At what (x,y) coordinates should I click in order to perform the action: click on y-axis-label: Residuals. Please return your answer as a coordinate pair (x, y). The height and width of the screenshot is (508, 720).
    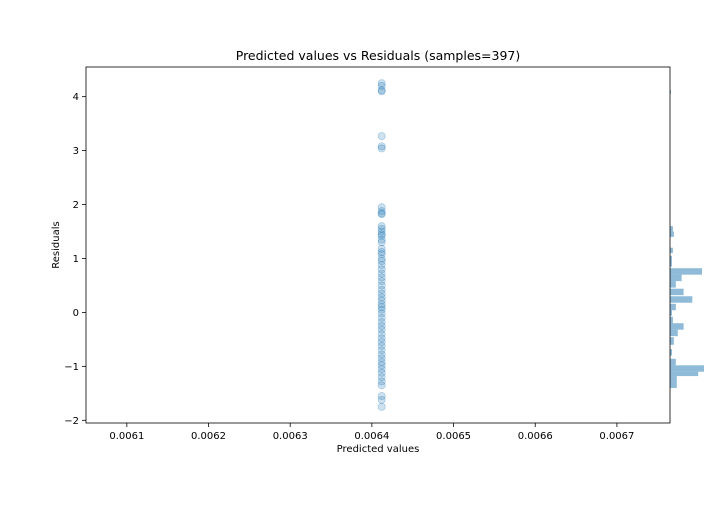
    Looking at the image, I should click on (56, 244).